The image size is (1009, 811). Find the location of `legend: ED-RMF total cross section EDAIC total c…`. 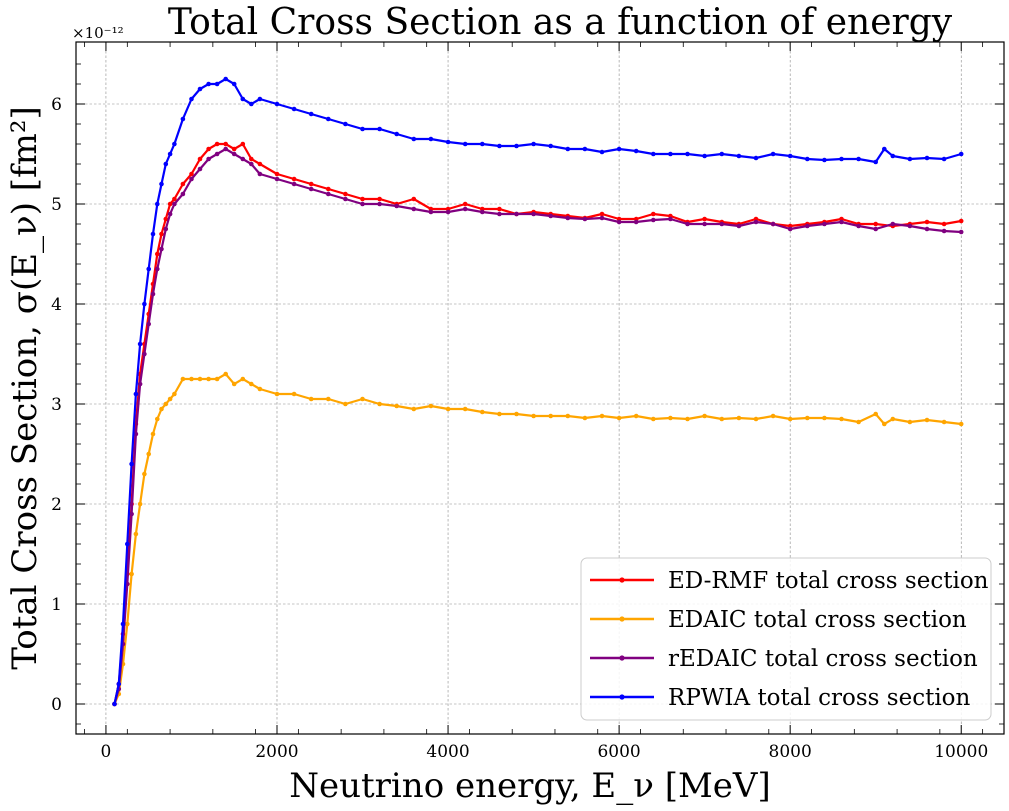

legend: ED-RMF total cross section EDAIC total c… is located at coordinates (786, 639).